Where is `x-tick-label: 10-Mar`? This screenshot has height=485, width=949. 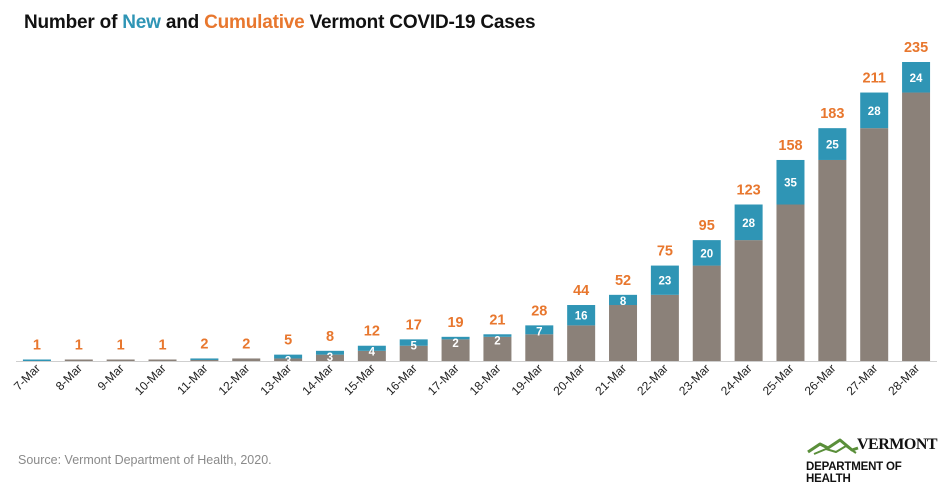
x-tick-label: 10-Mar is located at coordinates (150, 379).